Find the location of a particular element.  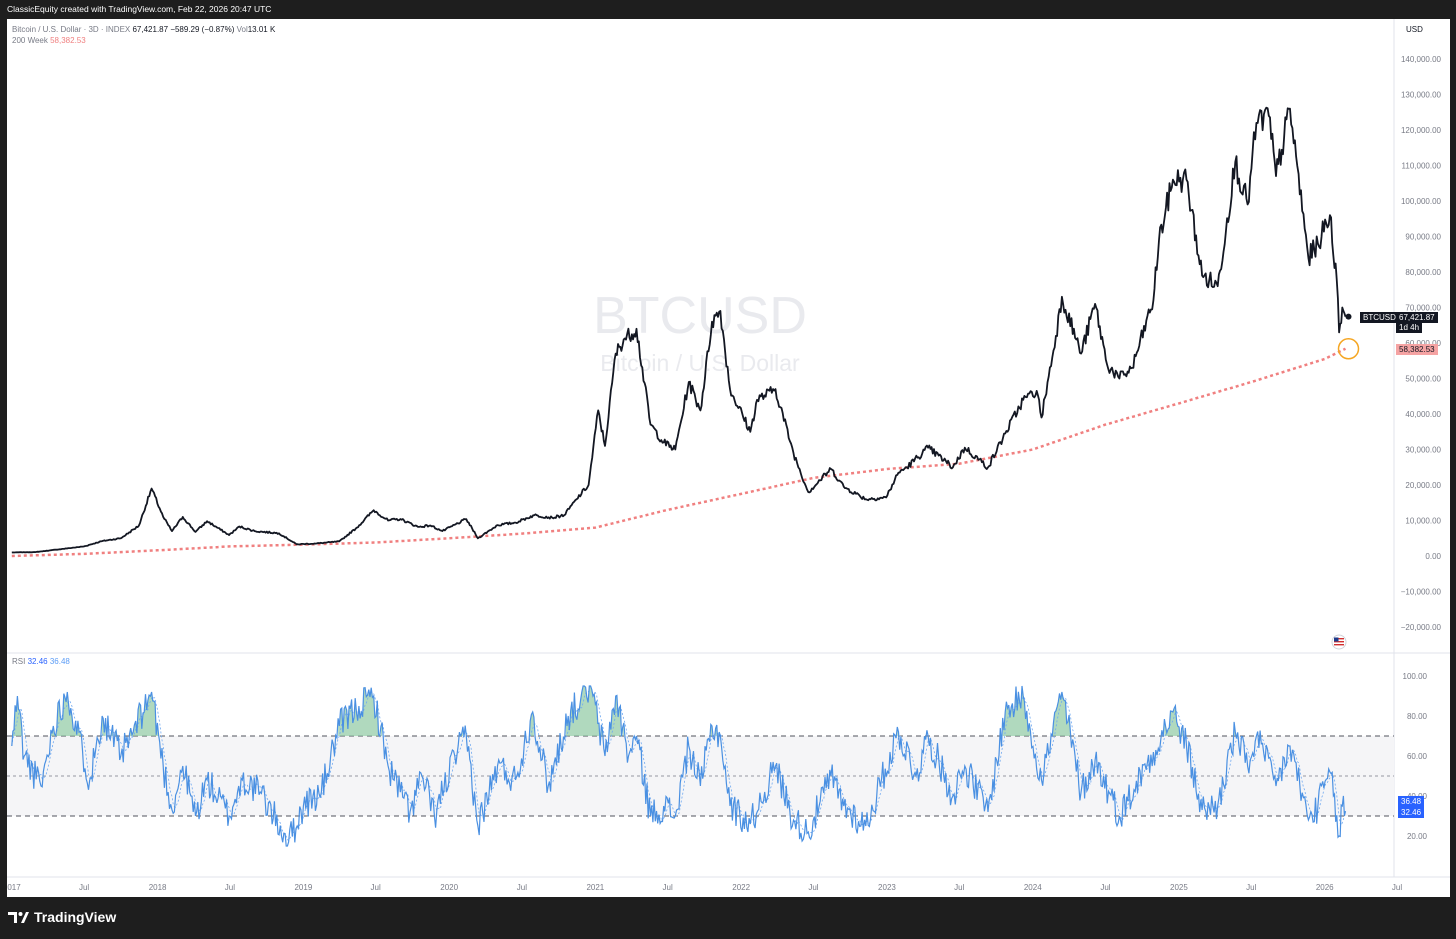

rsi-tick-label: 100.00 is located at coordinates (1415, 676).